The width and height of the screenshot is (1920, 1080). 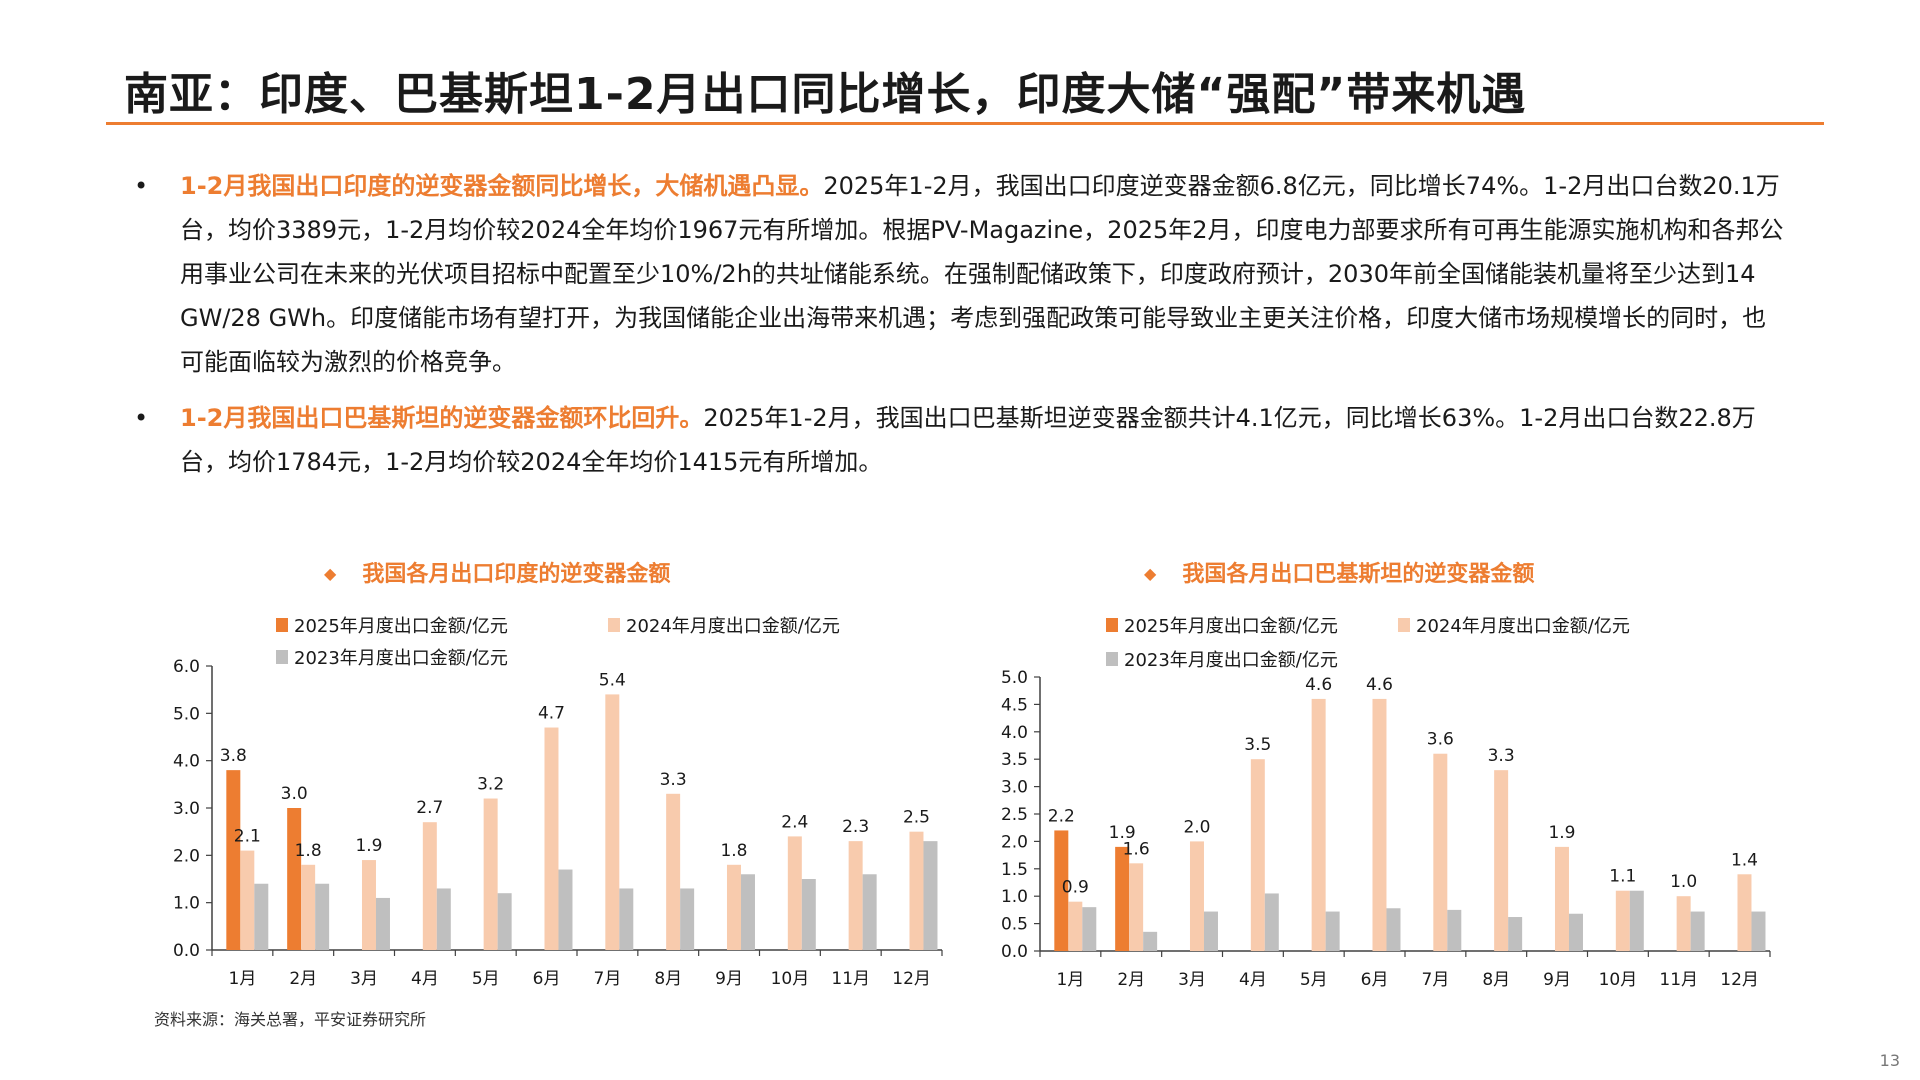 What do you see at coordinates (294, 794) in the screenshot?
I see `data-label: 3.0` at bounding box center [294, 794].